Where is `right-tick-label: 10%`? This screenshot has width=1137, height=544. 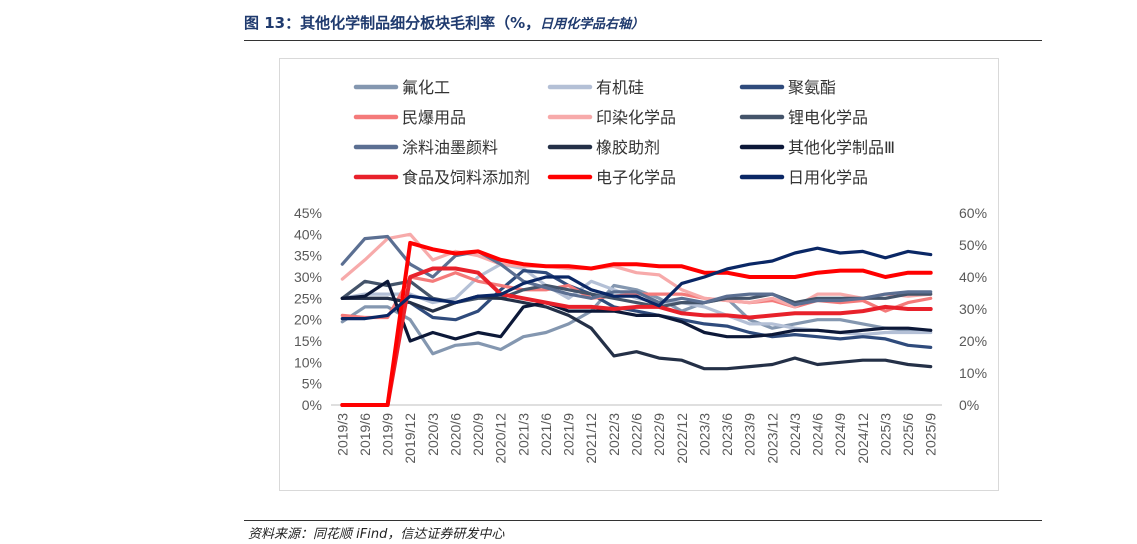
right-tick-label: 10% is located at coordinates (973, 373).